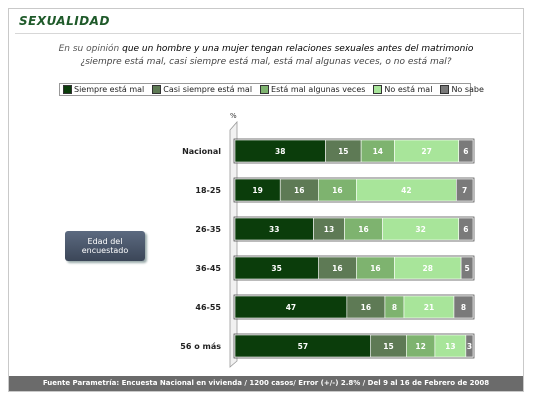 Image resolution: width=534 pixels, height=402 pixels. What do you see at coordinates (378, 151) in the screenshot?
I see `data-label: 14` at bounding box center [378, 151].